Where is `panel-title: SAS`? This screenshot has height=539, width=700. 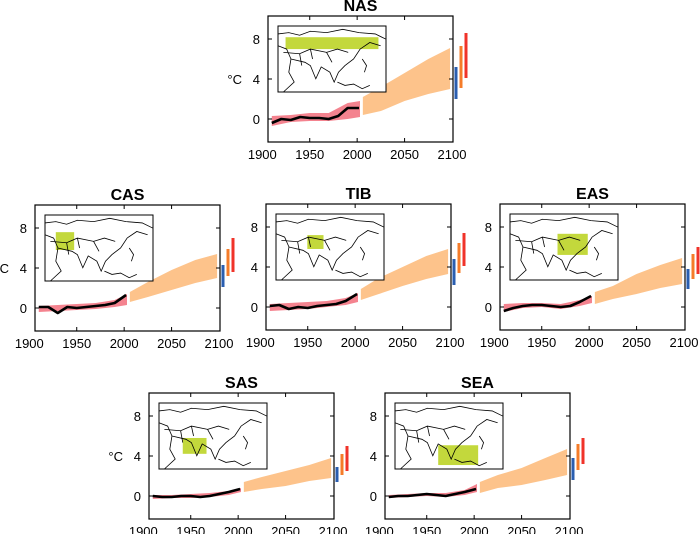
panel-title: SAS is located at coordinates (241, 383).